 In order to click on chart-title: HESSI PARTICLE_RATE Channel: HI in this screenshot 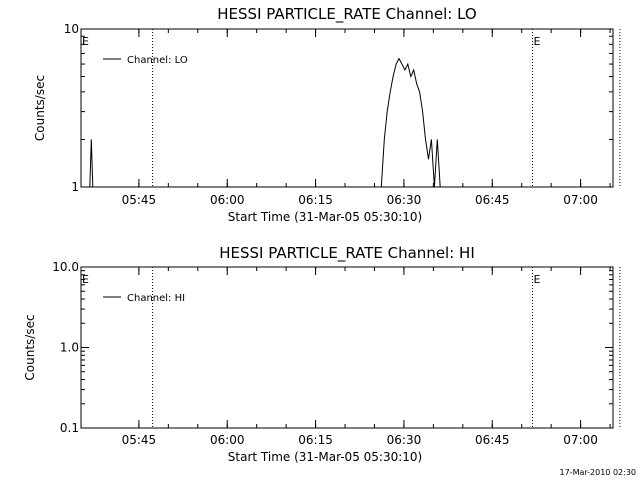, I will do `click(347, 253)`.